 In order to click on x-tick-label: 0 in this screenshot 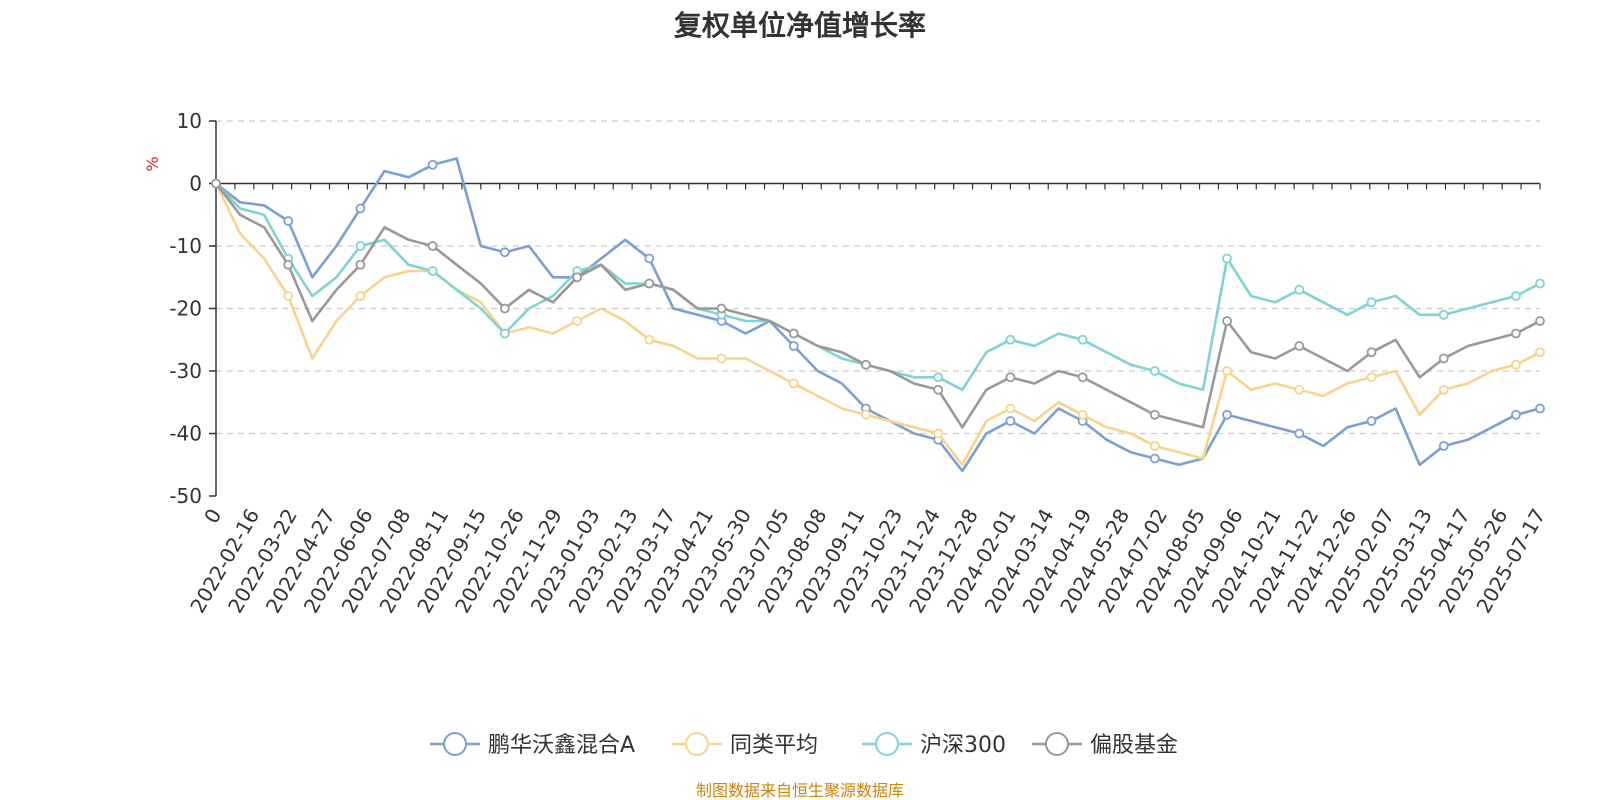, I will do `click(212, 516)`.